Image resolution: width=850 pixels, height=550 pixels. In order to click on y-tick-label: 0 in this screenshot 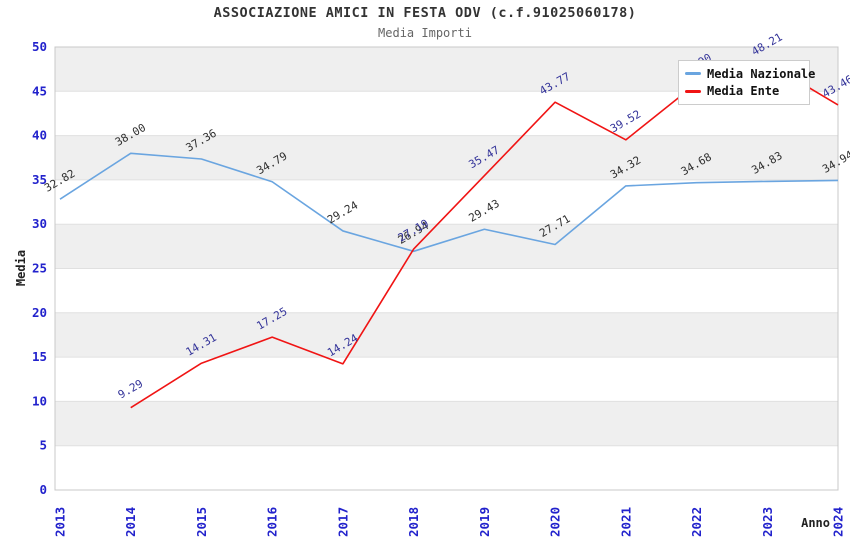, I will do `click(43, 489)`.